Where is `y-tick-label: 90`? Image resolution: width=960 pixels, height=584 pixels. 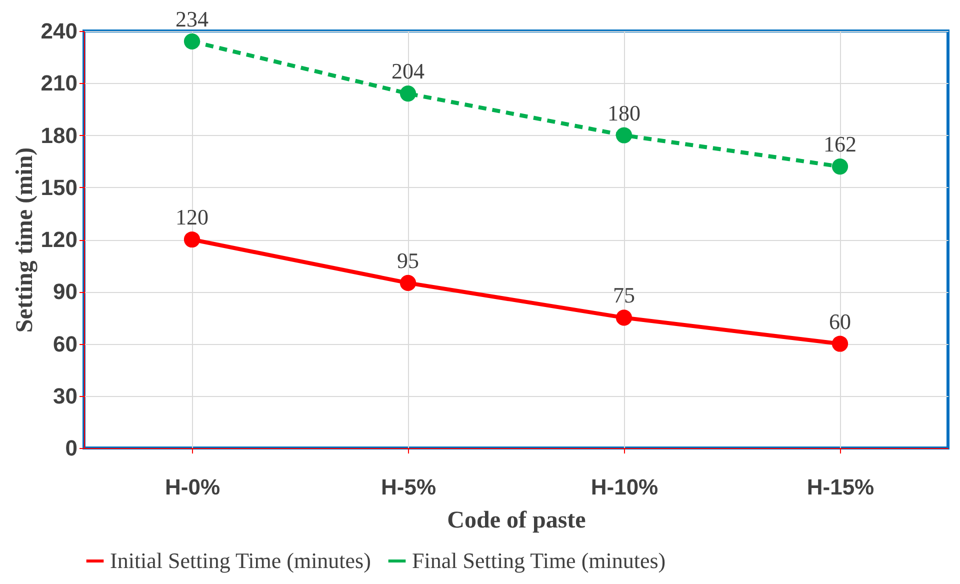 y-tick-label: 90 is located at coordinates (65, 291).